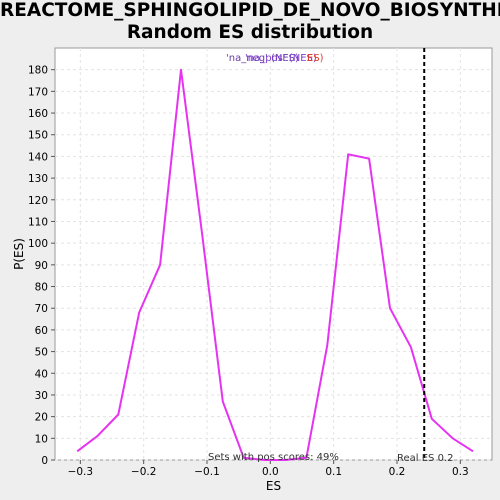 The height and width of the screenshot is (500, 500). What do you see at coordinates (41, 266) in the screenshot?
I see `y-tick-label: 90` at bounding box center [41, 266].